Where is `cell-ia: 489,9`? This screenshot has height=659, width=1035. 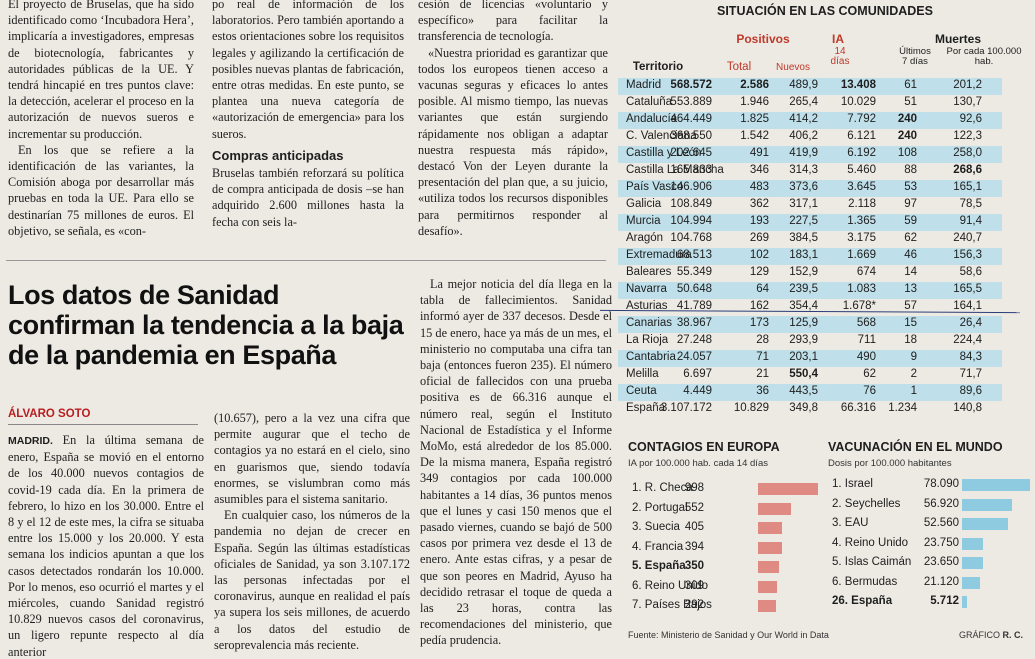
cell-ia: 489,9 is located at coordinates (803, 85).